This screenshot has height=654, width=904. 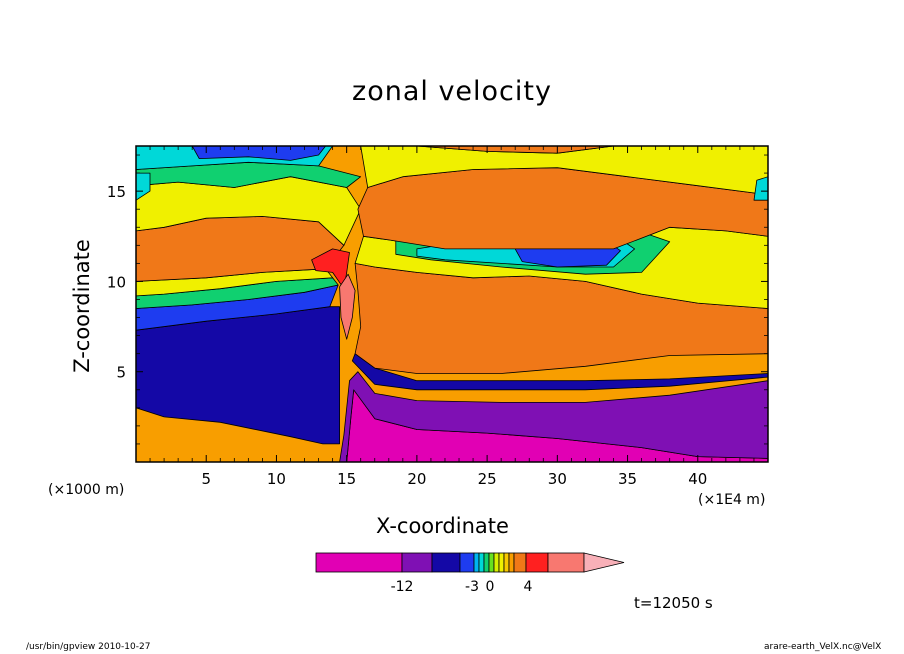 What do you see at coordinates (116, 282) in the screenshot?
I see `y-tick-label: 10` at bounding box center [116, 282].